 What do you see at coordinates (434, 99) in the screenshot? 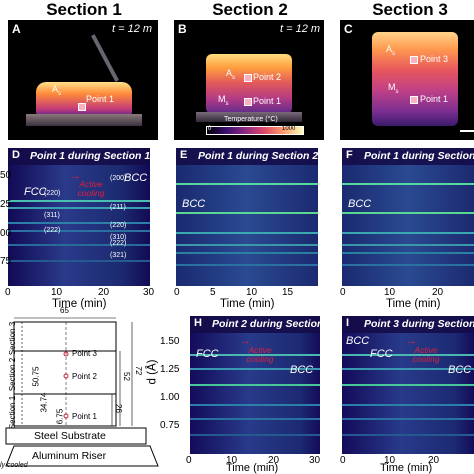
I see `point-1-label-c: Point 1` at bounding box center [434, 99].